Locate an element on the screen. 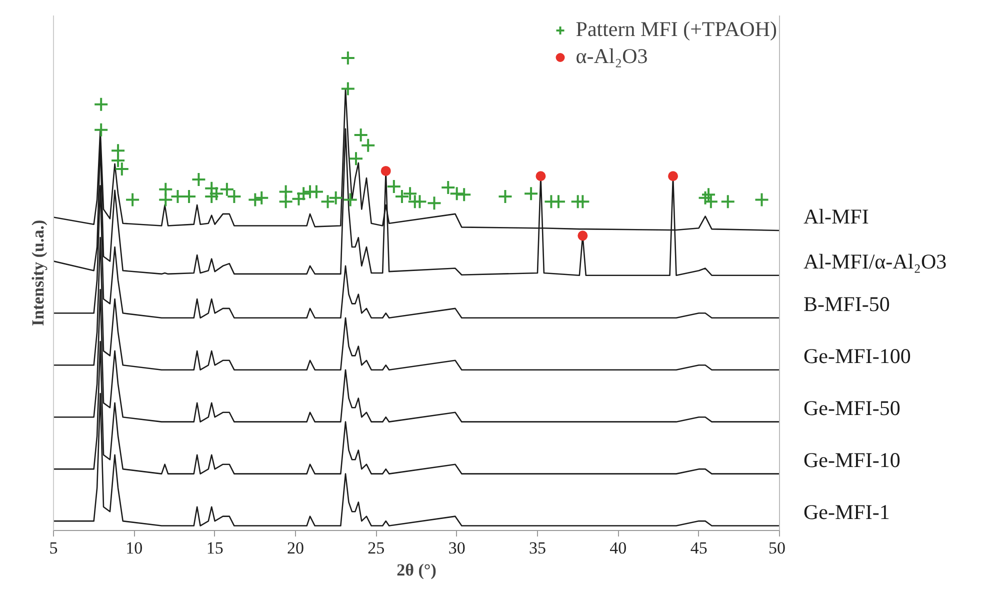 Image resolution: width=990 pixels, height=590 pixels. series-label: Ge-MFI-10 is located at coordinates (852, 460).